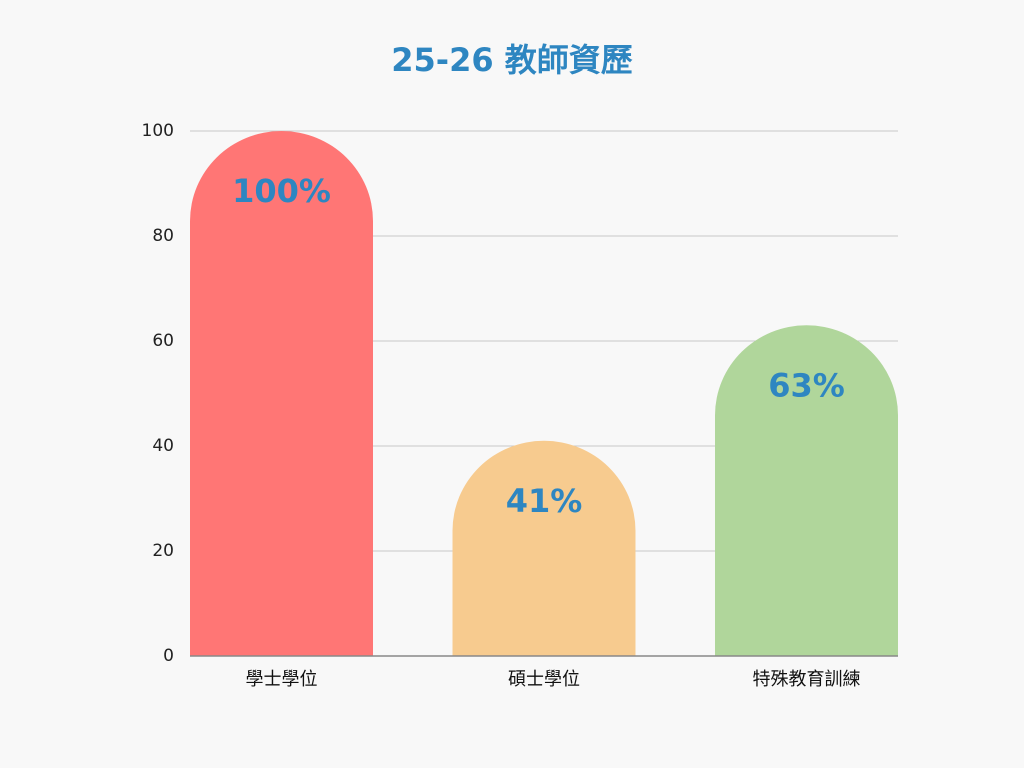 This screenshot has height=768, width=1024. What do you see at coordinates (158, 131) in the screenshot?
I see `y-tick-label: 100` at bounding box center [158, 131].